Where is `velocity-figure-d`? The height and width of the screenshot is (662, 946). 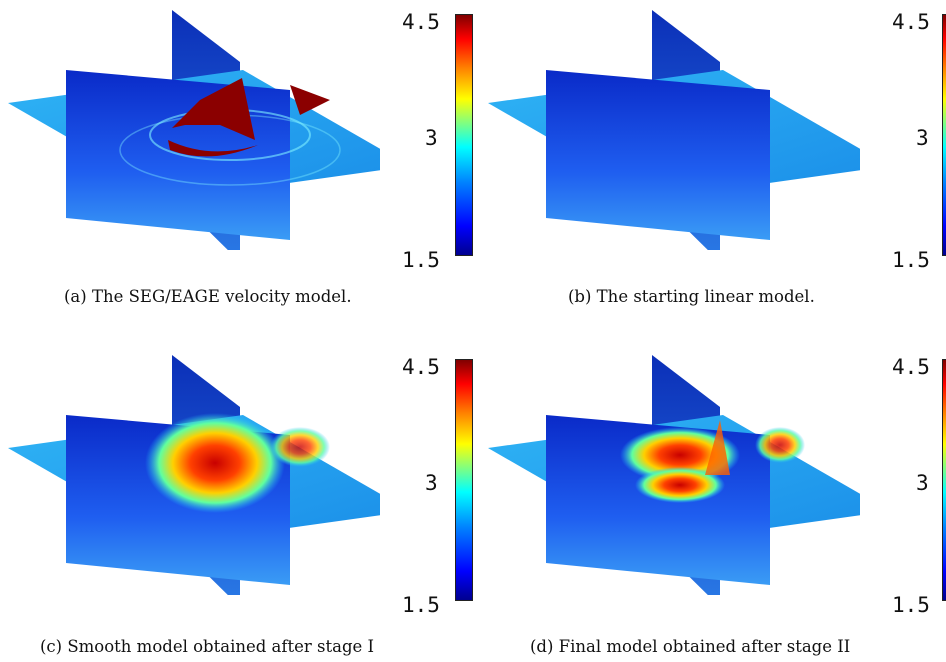 velocity-figure-d is located at coordinates (674, 475).